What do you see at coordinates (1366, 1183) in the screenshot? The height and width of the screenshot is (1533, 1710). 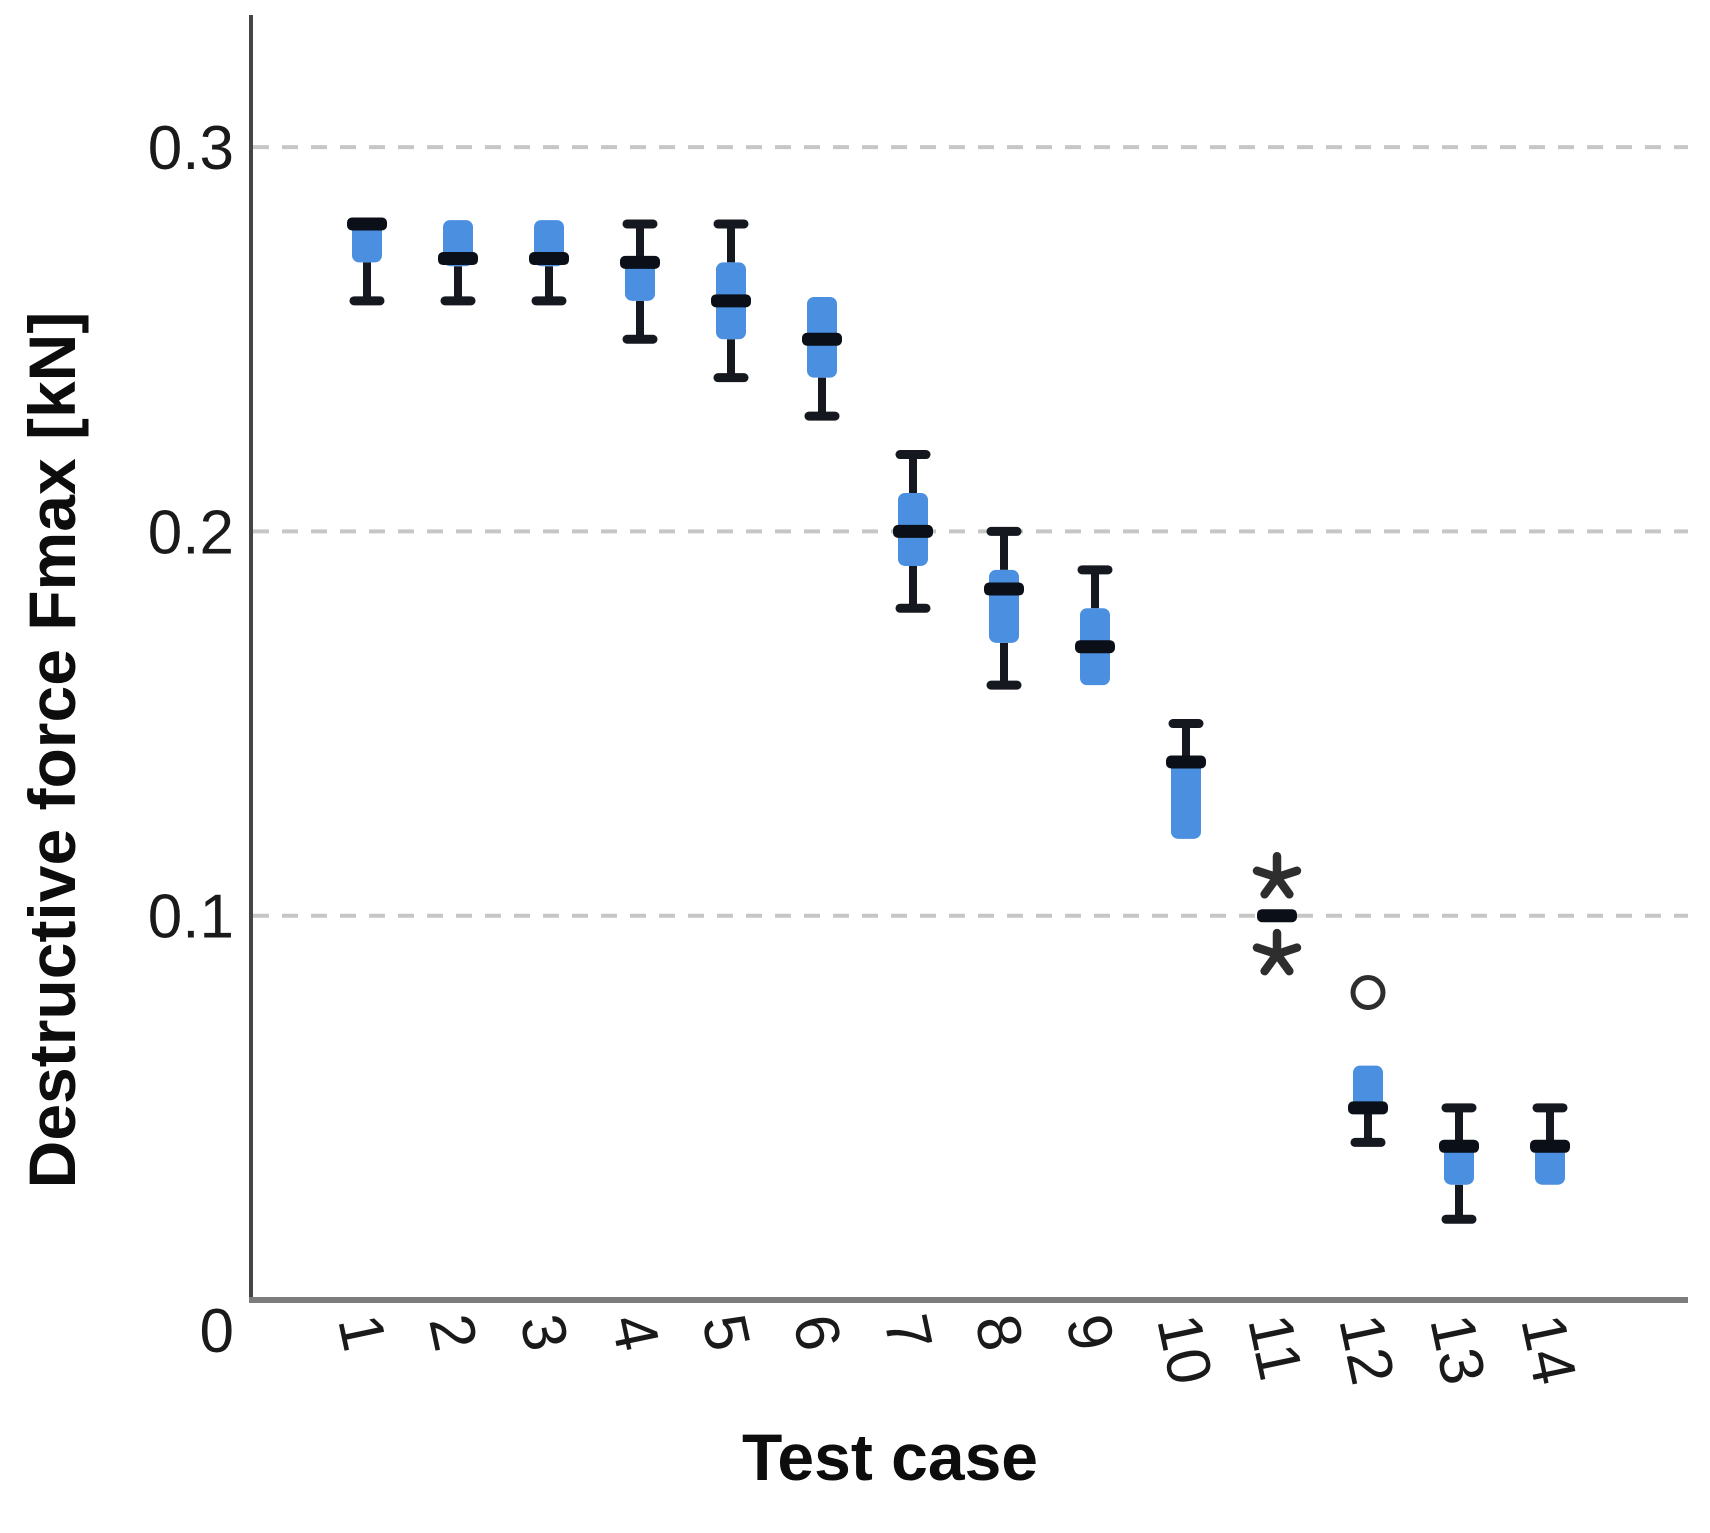 I see `boxplot-testcase-12: 12` at bounding box center [1366, 1183].